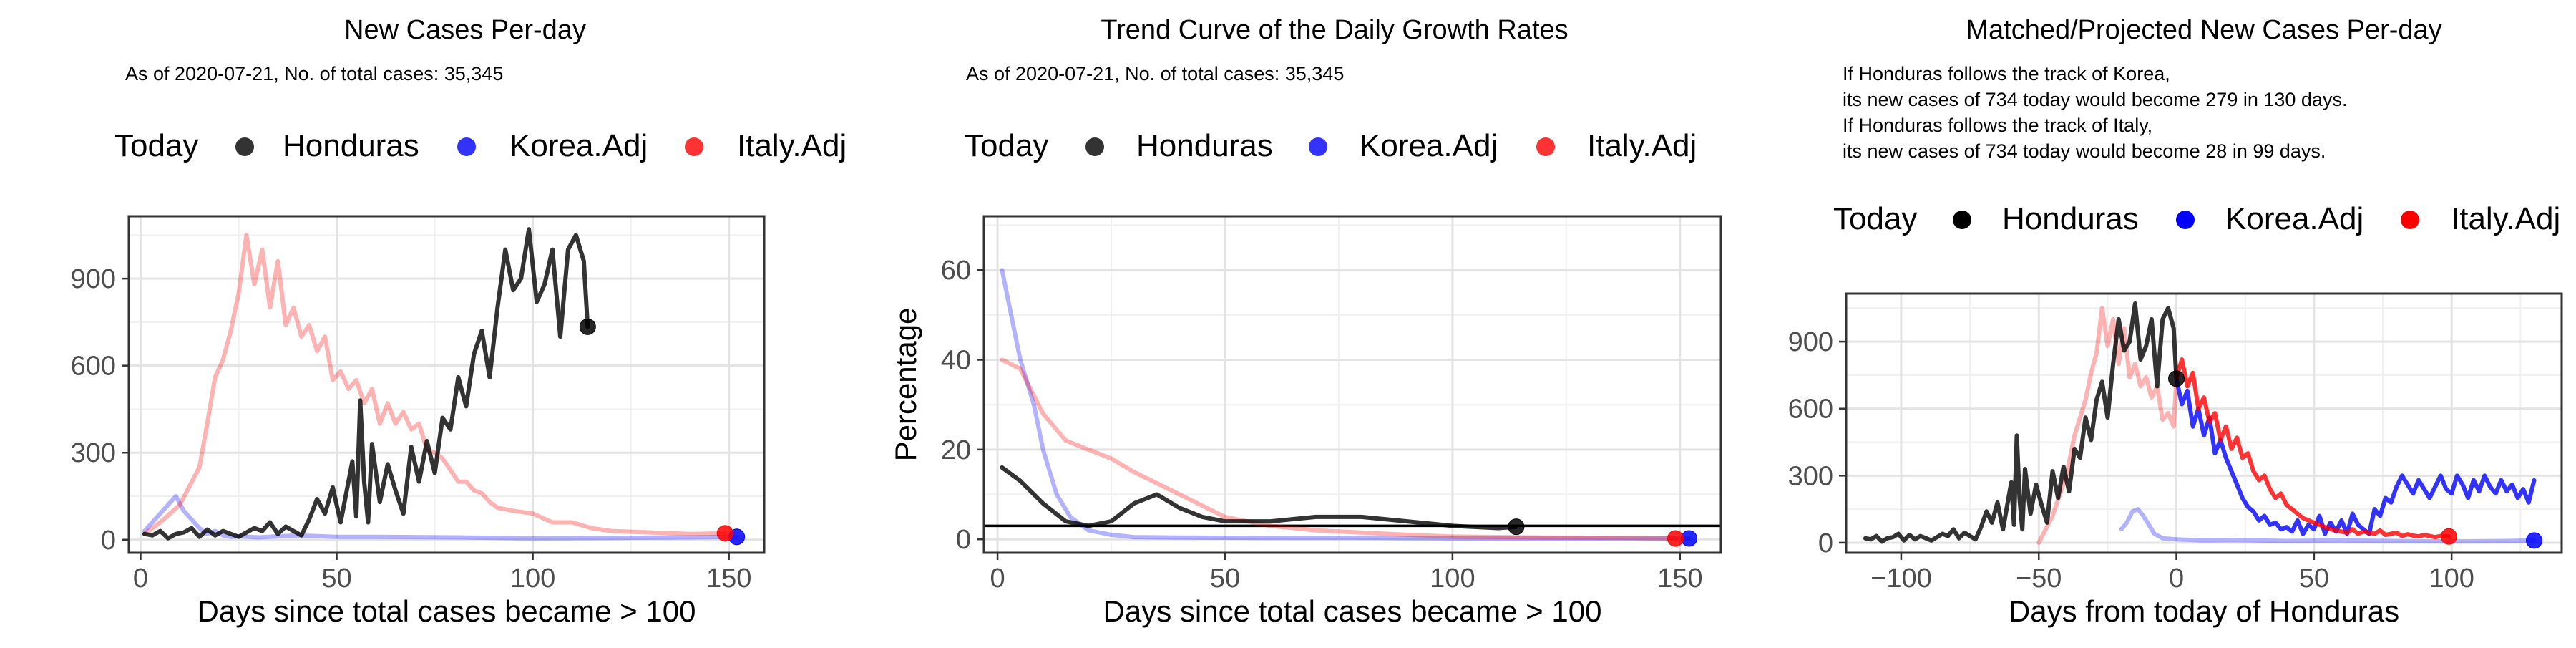  I want to click on x-tick-label: −50, so click(2039, 579).